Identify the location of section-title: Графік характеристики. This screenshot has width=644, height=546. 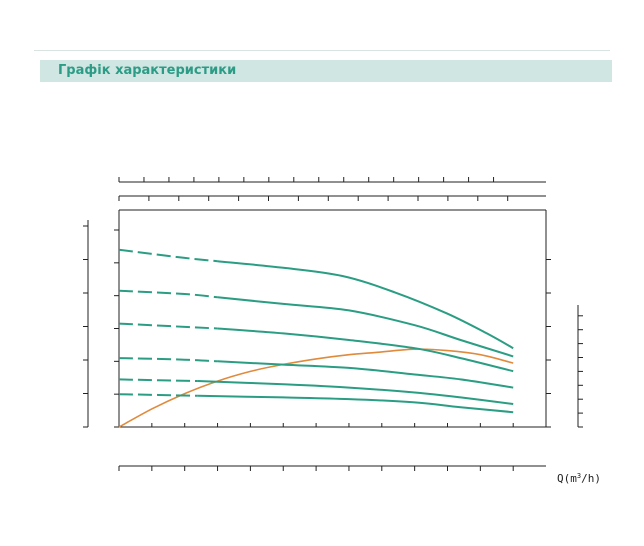
(147, 70).